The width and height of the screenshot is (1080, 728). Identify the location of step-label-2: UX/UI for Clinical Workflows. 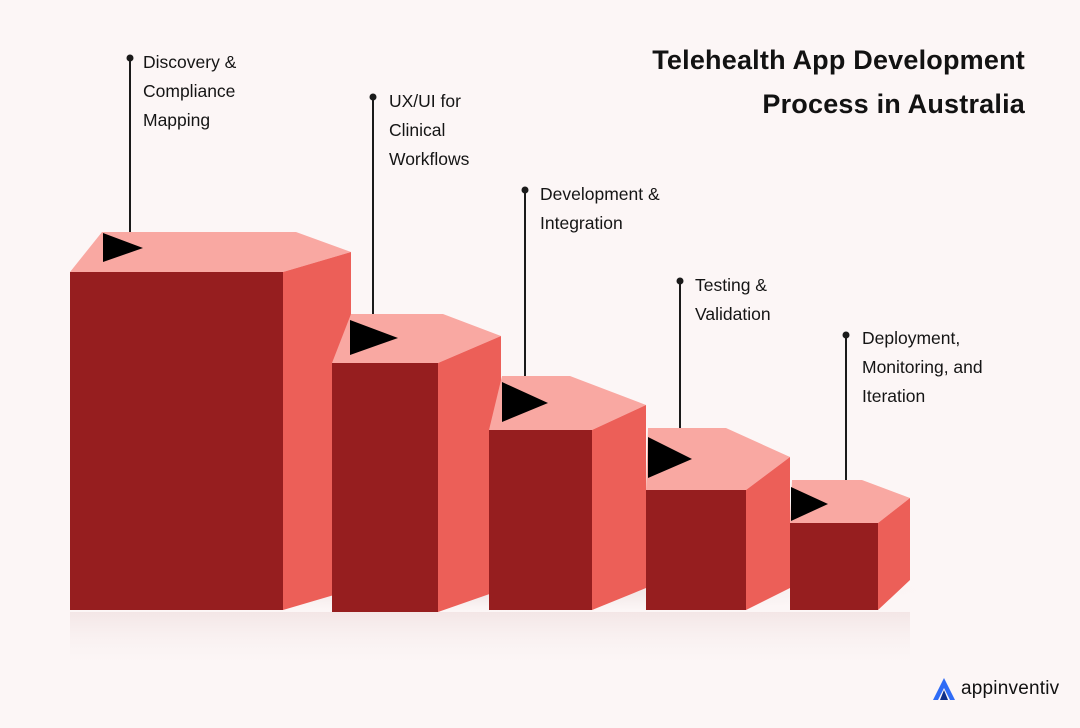
(429, 130).